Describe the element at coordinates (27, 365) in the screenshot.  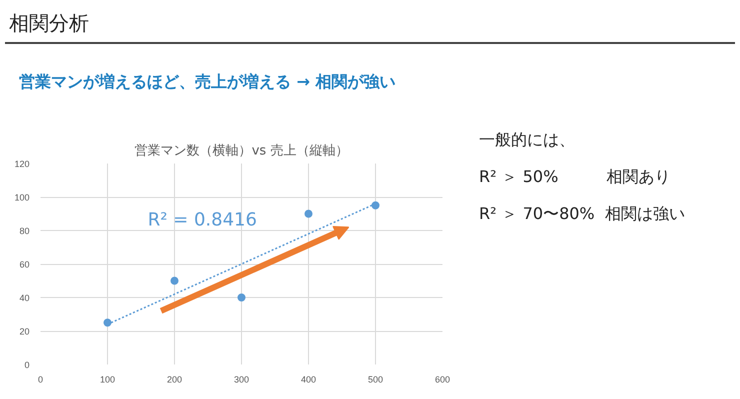
I see `y-tick-label: 0` at that location.